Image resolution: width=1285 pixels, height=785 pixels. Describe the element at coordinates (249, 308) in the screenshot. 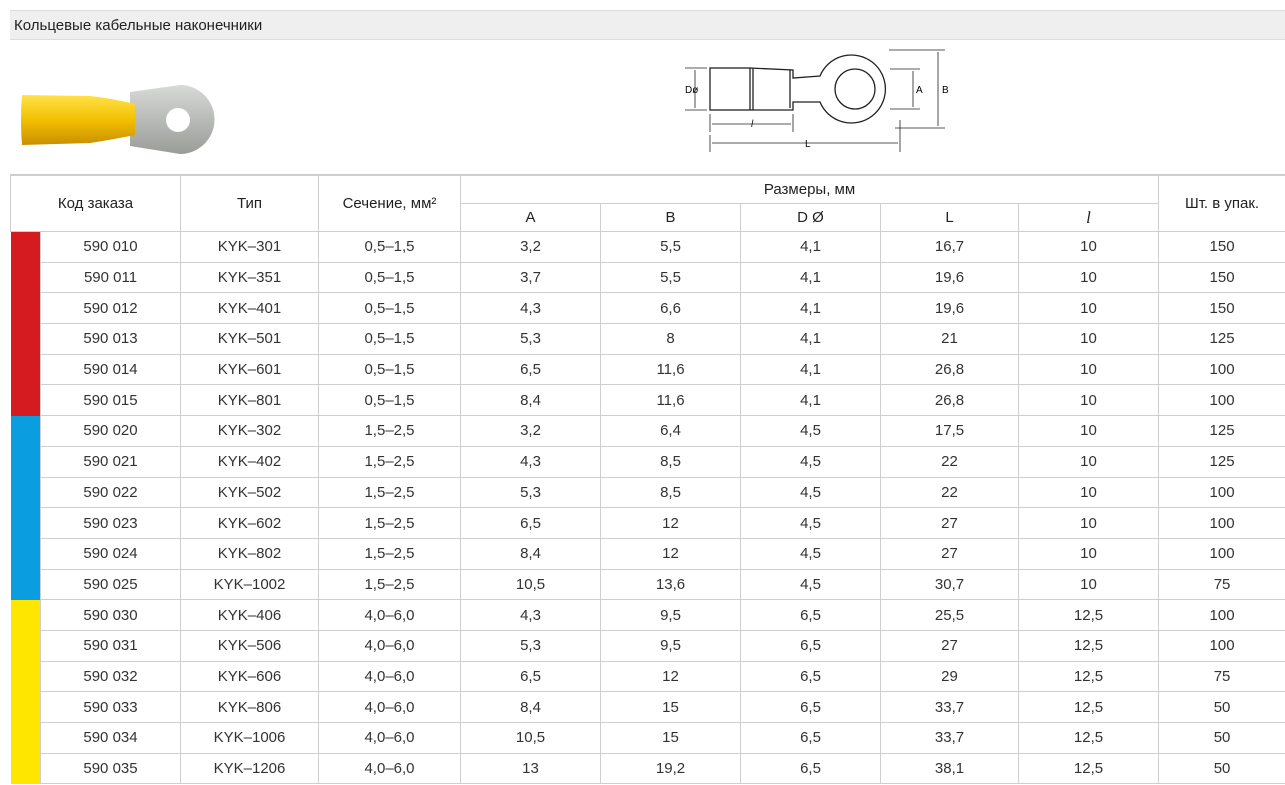

I see `cell: KYK–401` at that location.